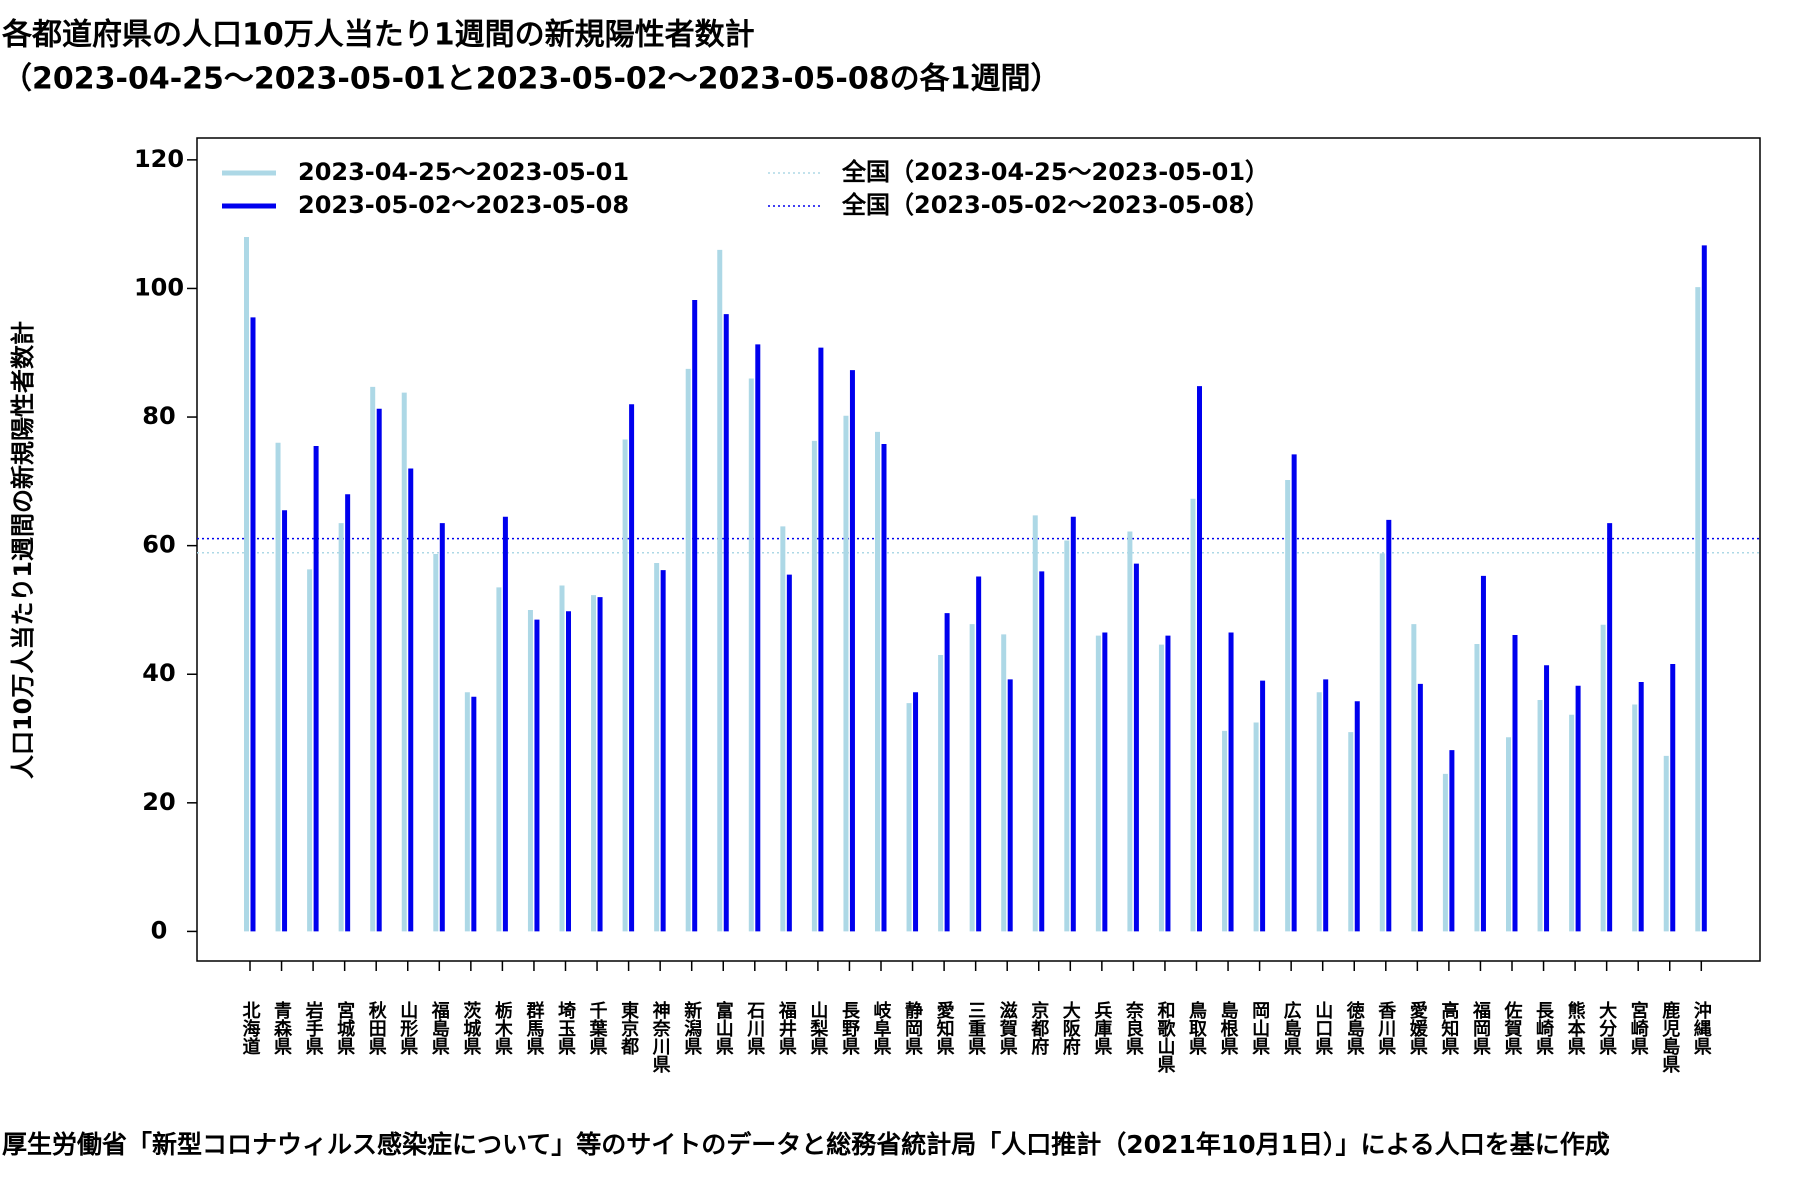 This screenshot has height=1200, width=1800. What do you see at coordinates (1543, 1028) in the screenshot?
I see `x-tick-label: 長崎県` at bounding box center [1543, 1028].